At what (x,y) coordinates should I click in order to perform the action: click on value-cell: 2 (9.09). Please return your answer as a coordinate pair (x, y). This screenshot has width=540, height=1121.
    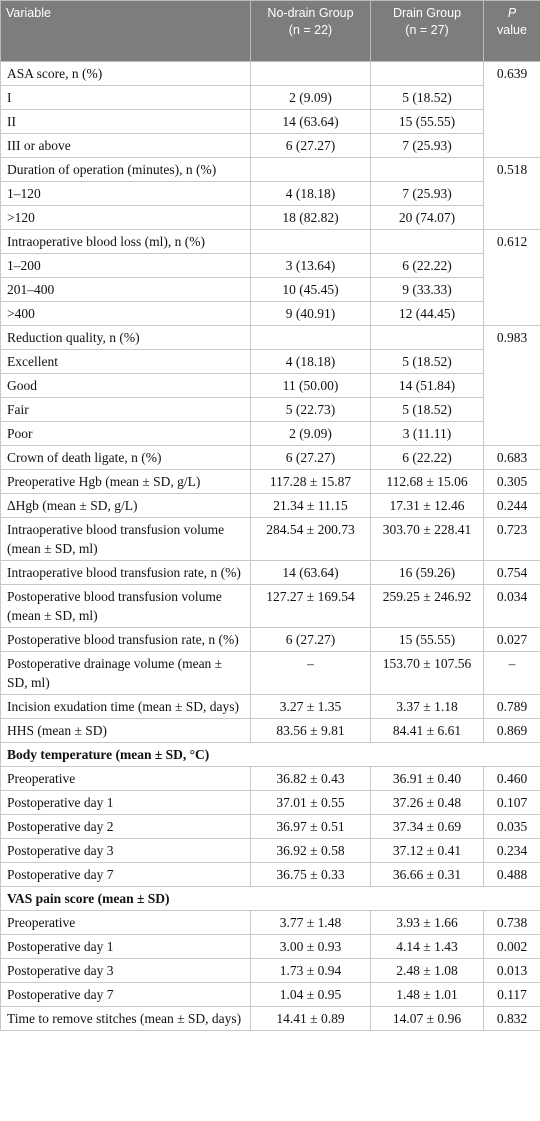
    Looking at the image, I should click on (310, 97).